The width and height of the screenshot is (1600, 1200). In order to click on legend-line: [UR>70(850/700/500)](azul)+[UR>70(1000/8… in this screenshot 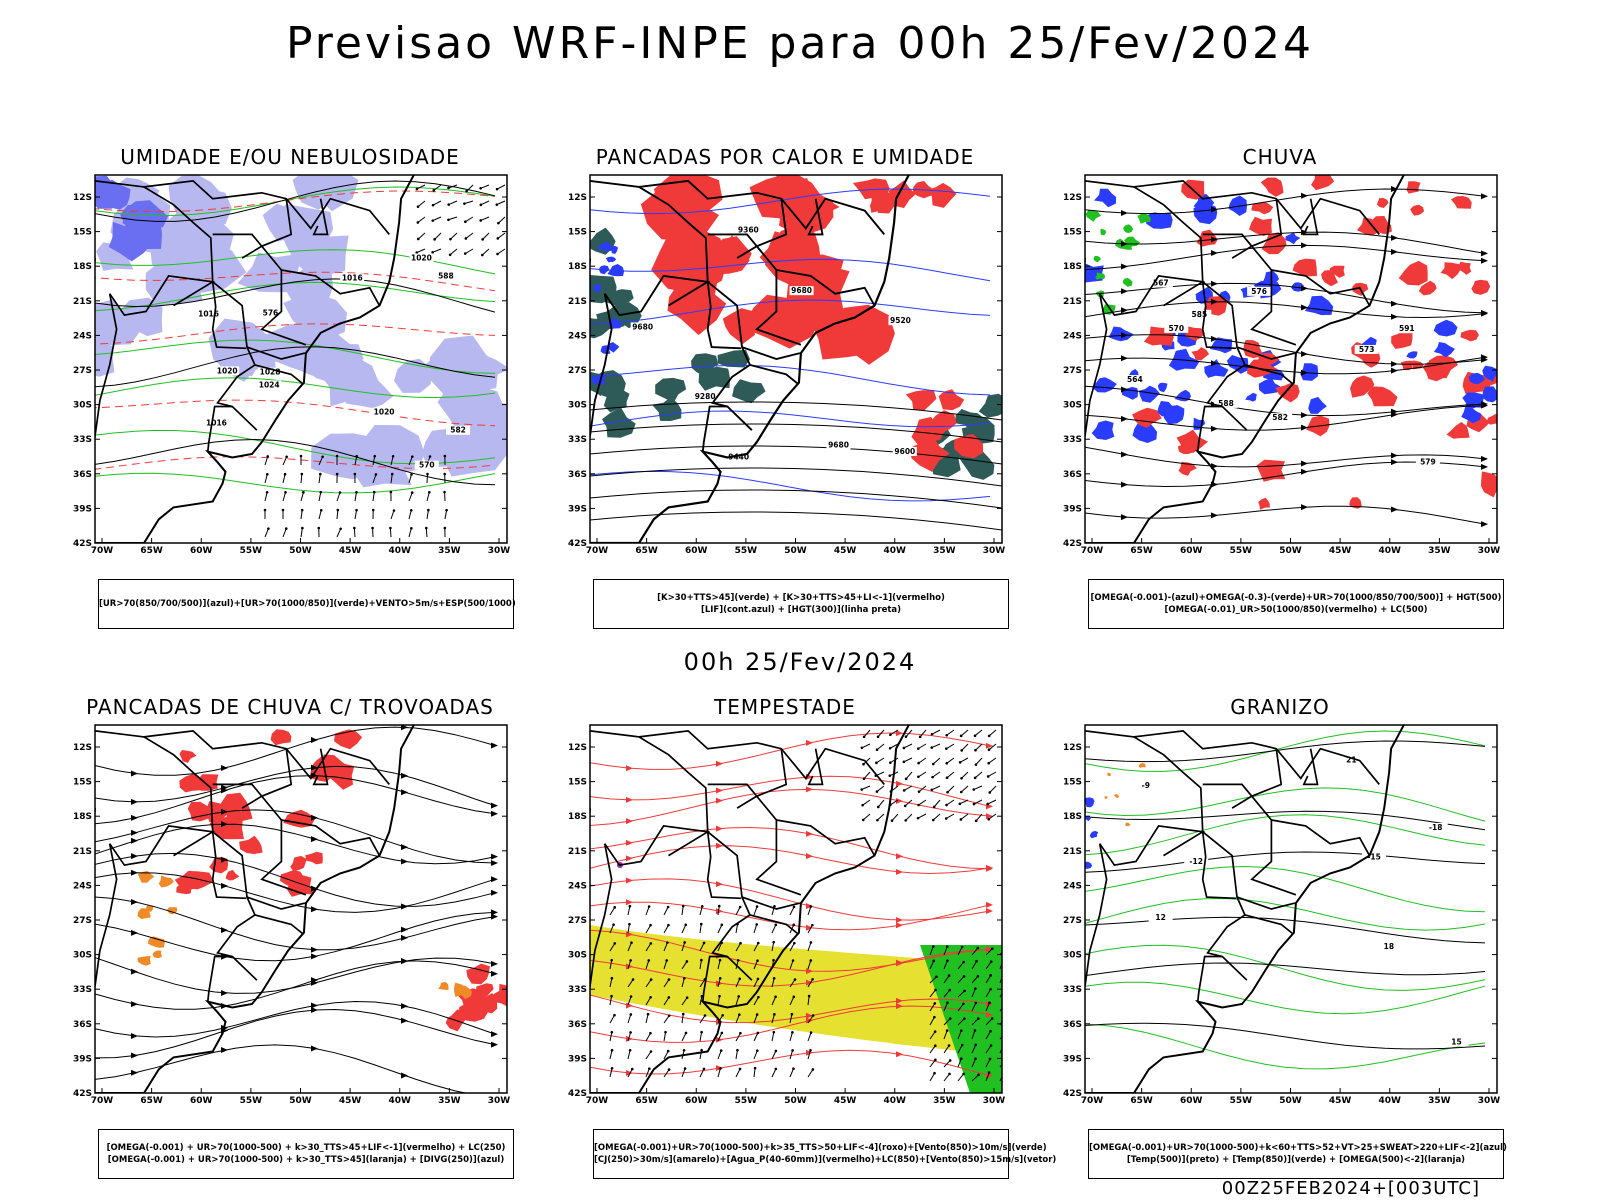, I will do `click(307, 604)`.